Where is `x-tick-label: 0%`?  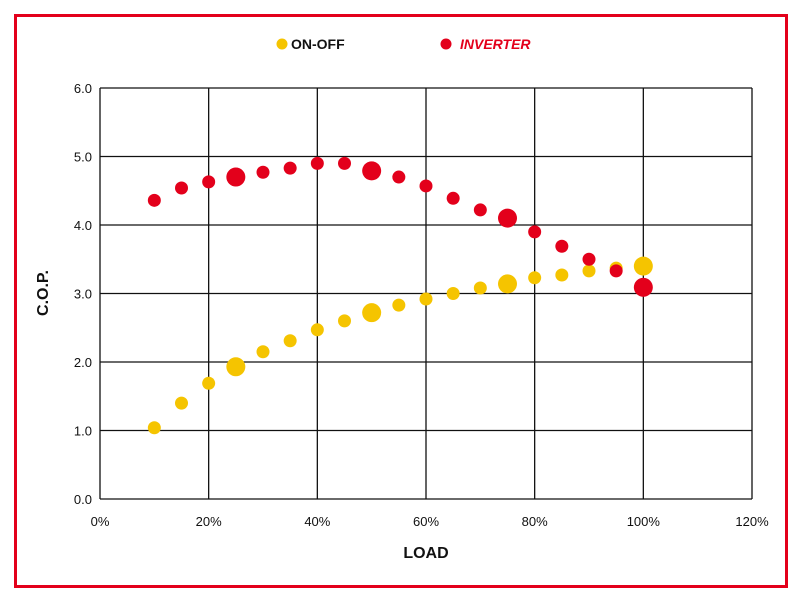 x-tick-label: 0% is located at coordinates (100, 521).